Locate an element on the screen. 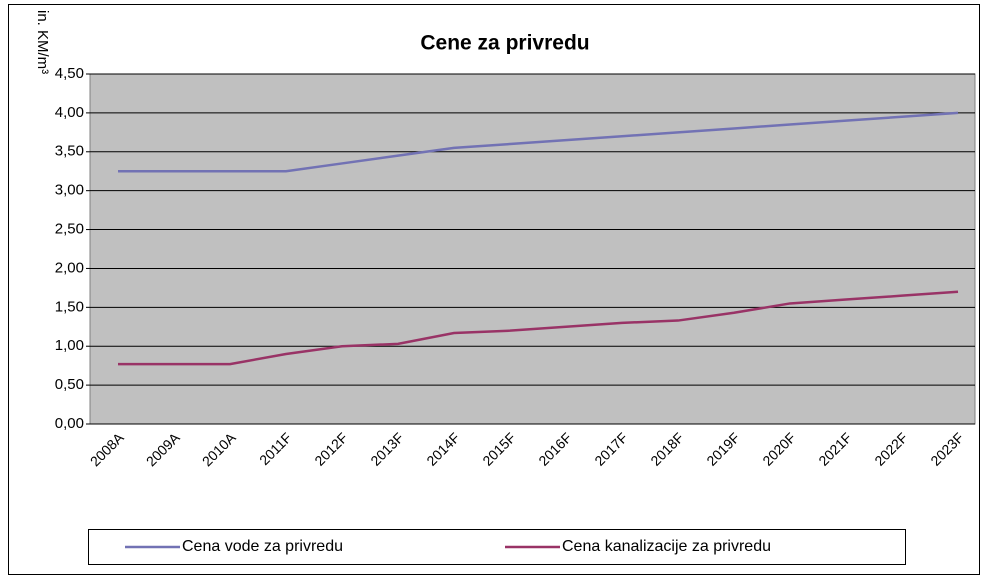 The width and height of the screenshot is (988, 579). legend-label: Cena vode za privredu is located at coordinates (262, 546).